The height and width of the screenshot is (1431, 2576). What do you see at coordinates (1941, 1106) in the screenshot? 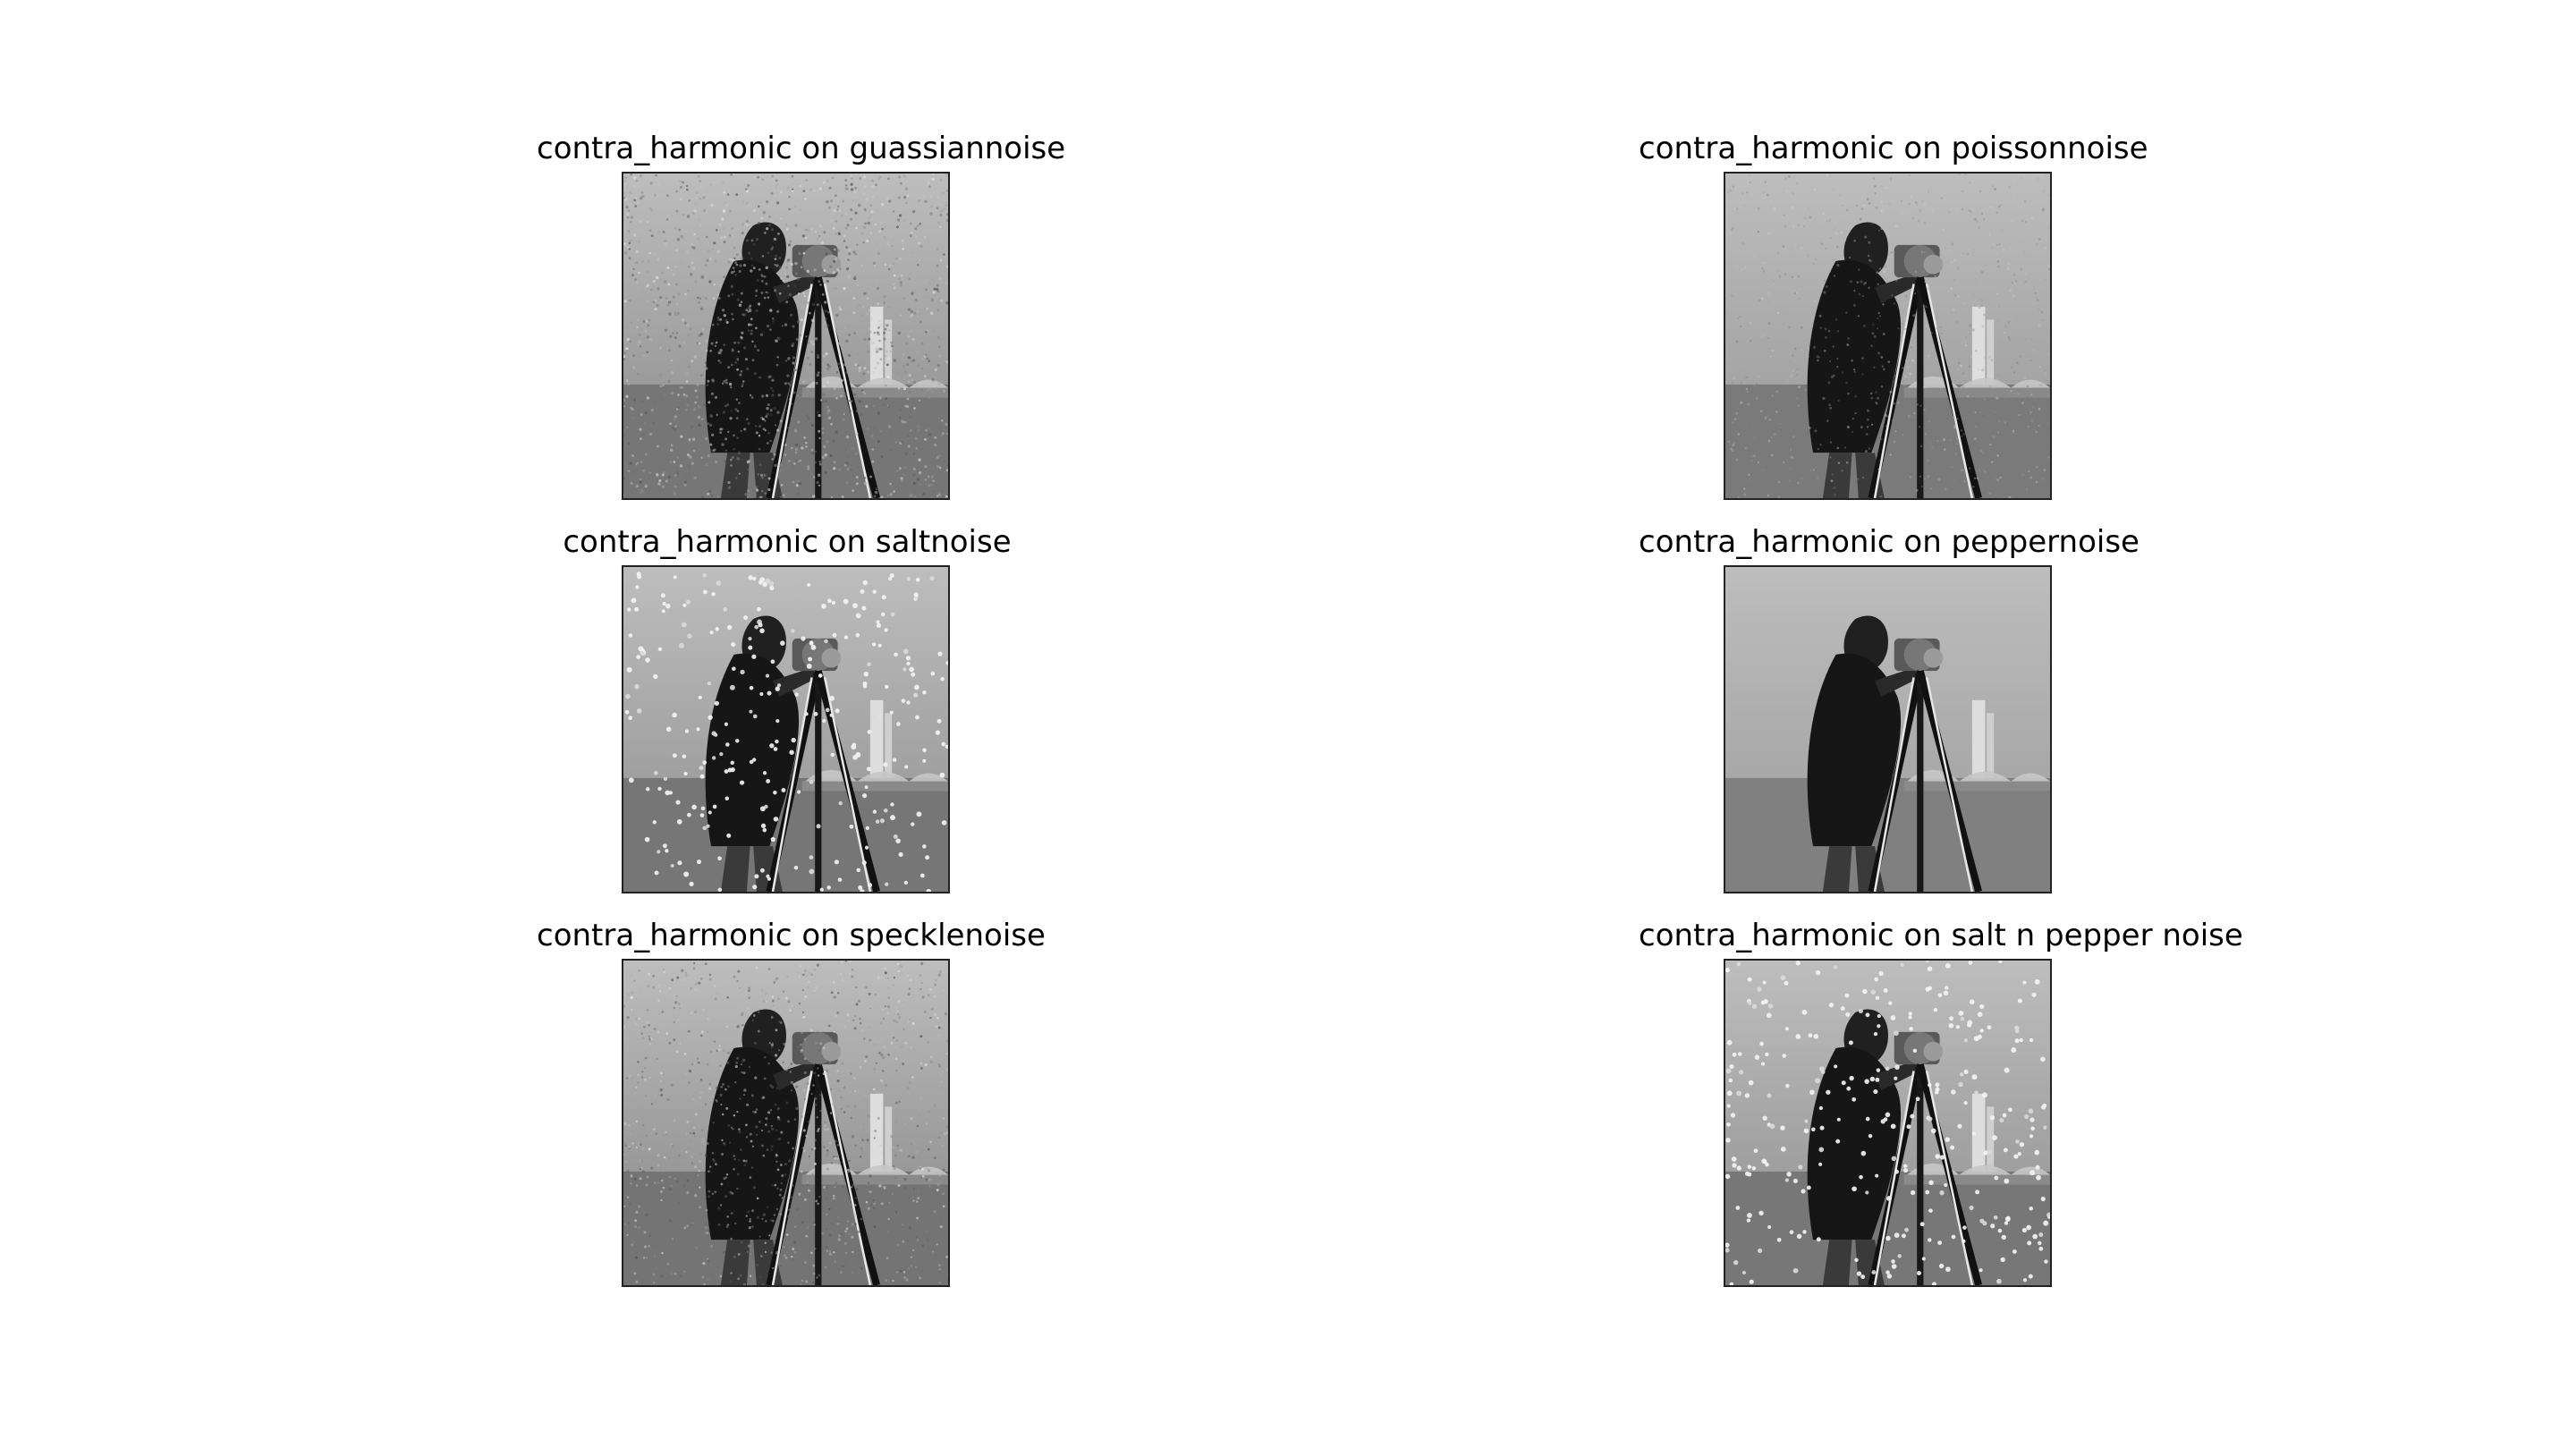
I see `panel-salt-pepper: contra_harmonic on salt n pepper noise` at bounding box center [1941, 1106].